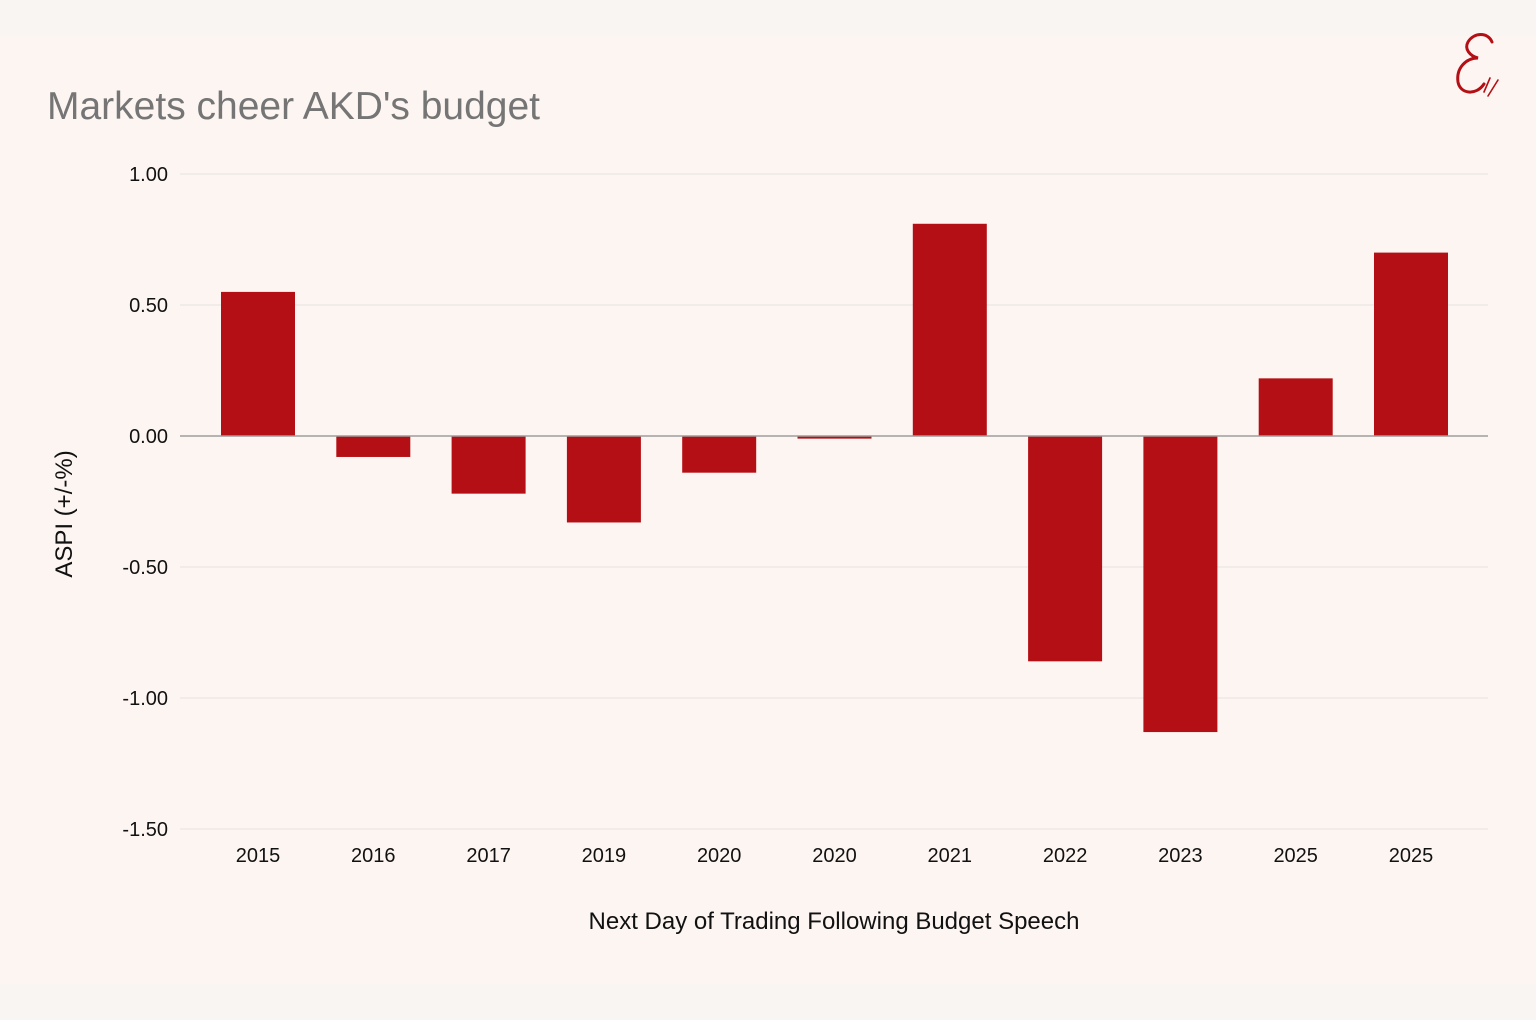 The width and height of the screenshot is (1536, 1020). I want to click on x-tick-label: 2015, so click(258, 856).